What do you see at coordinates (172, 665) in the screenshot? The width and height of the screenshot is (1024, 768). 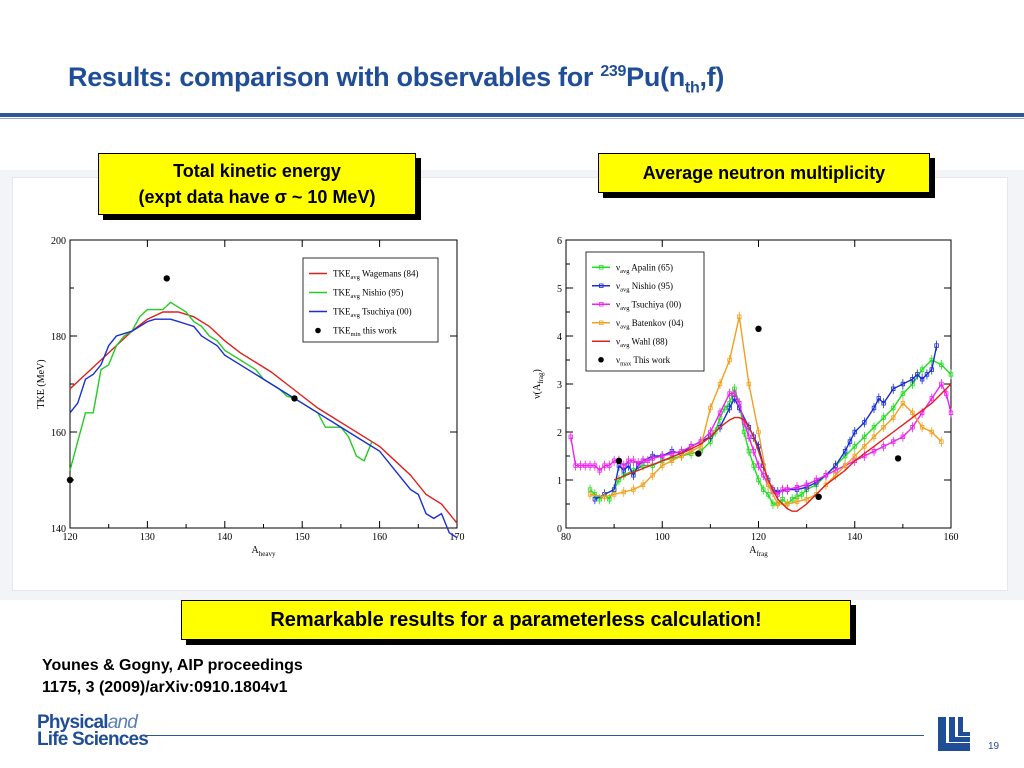 I see `reference-line1: Younes & Gogny, AIP proceedings` at bounding box center [172, 665].